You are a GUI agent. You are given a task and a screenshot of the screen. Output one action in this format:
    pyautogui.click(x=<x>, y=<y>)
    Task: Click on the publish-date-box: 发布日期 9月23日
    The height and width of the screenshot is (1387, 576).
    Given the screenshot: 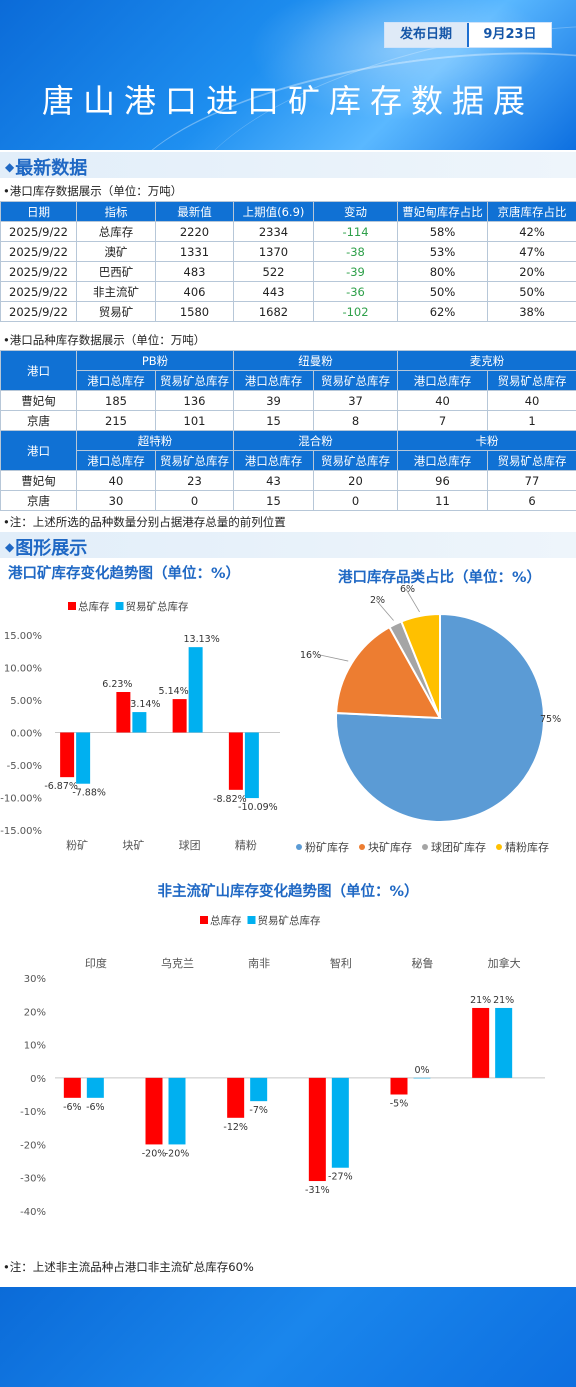 What is the action you would take?
    pyautogui.click(x=468, y=35)
    